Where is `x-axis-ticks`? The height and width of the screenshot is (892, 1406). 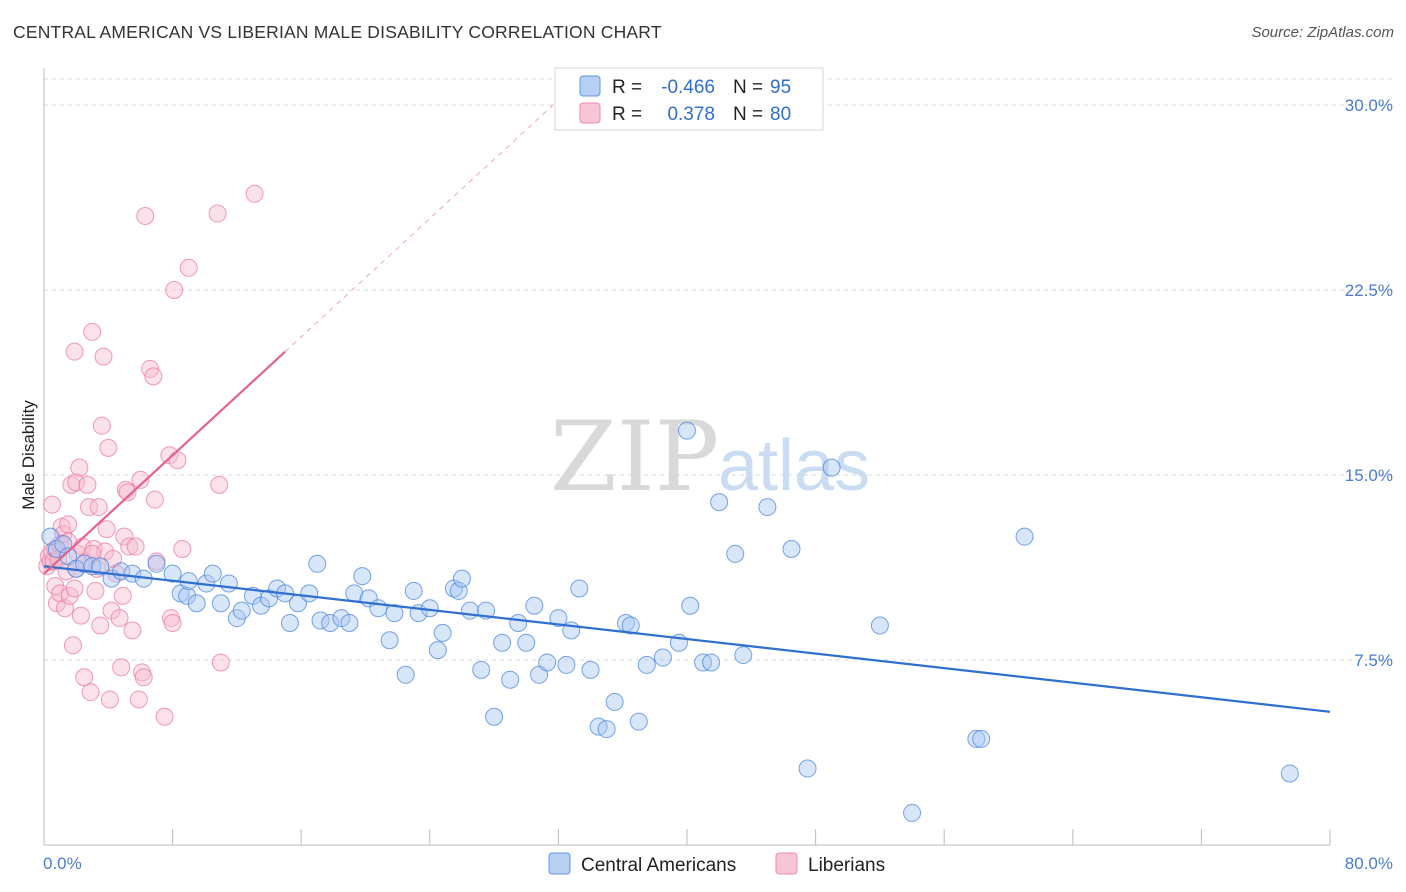 x-axis-ticks is located at coordinates (687, 837).